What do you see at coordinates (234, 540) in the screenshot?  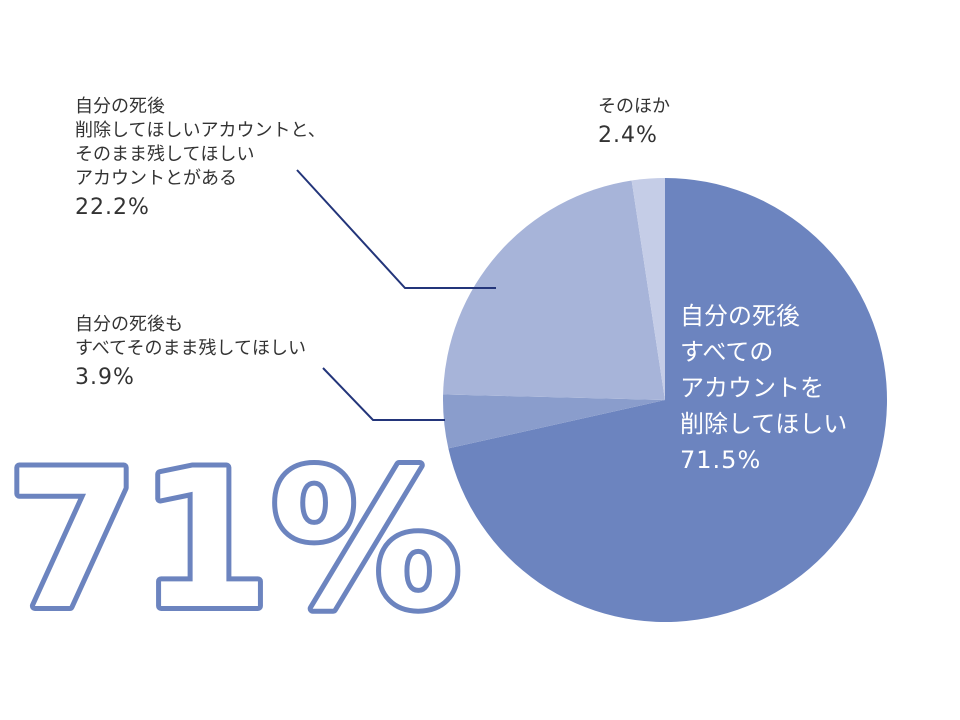 I see `big-percentage: 71%` at bounding box center [234, 540].